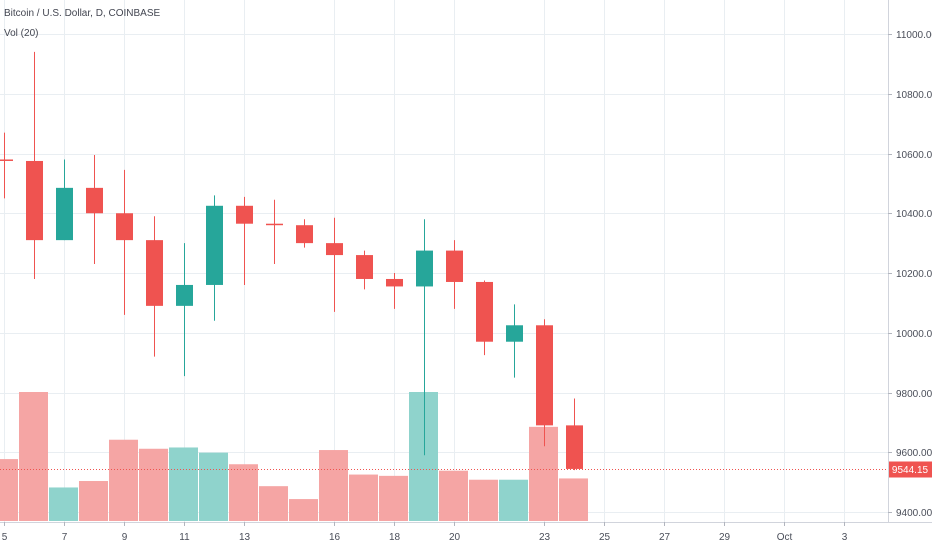  Describe the element at coordinates (914, 274) in the screenshot. I see `price-tick-label: 10200.00` at that location.